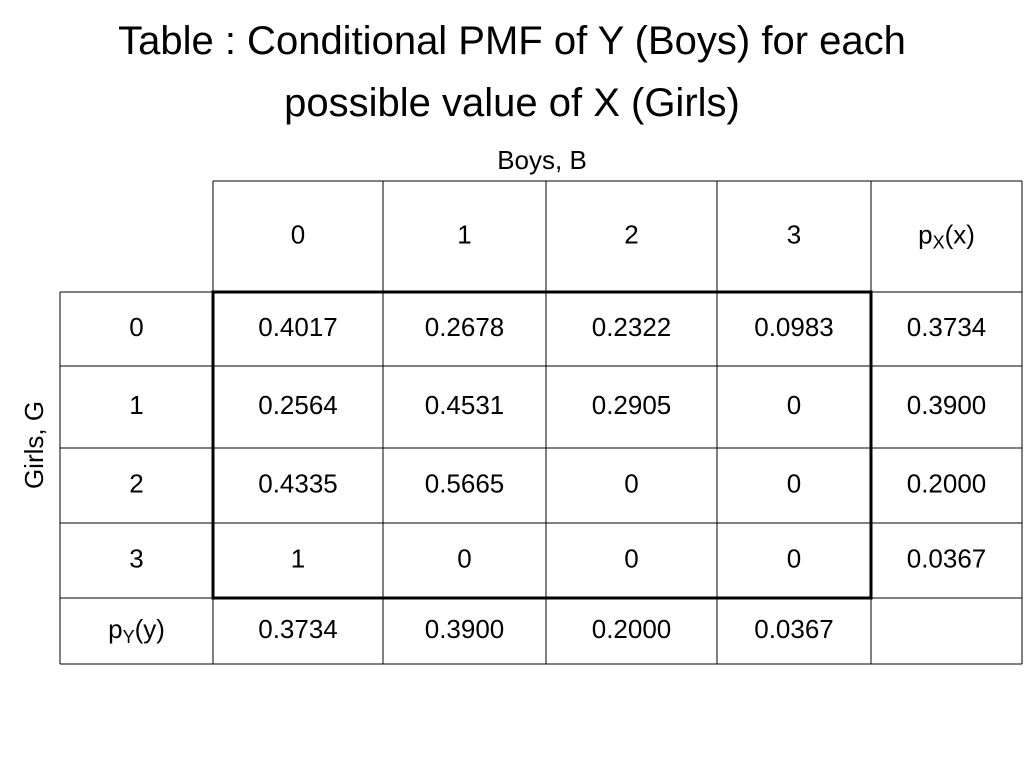 The width and height of the screenshot is (1024, 768). I want to click on cell: 0.2322, so click(632, 327).